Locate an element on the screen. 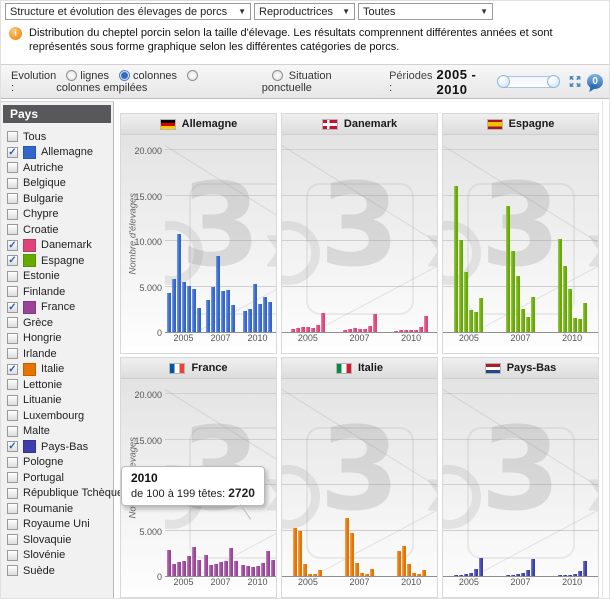 This screenshot has height=599, width=610. evolution-radio-colonnes is located at coordinates (125, 75).